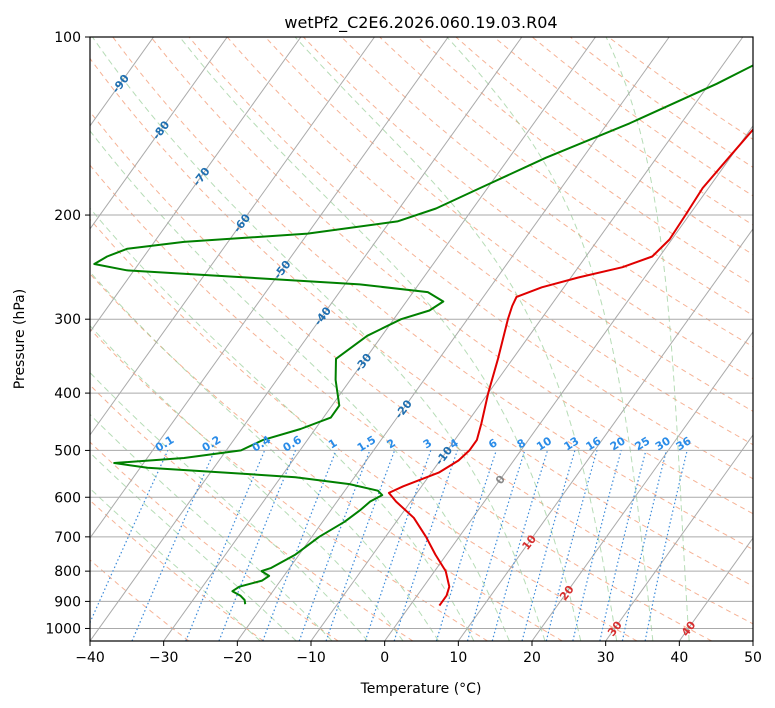 This screenshot has width=775, height=708. What do you see at coordinates (67, 538) in the screenshot?
I see `y-tick-label: 700` at bounding box center [67, 538].